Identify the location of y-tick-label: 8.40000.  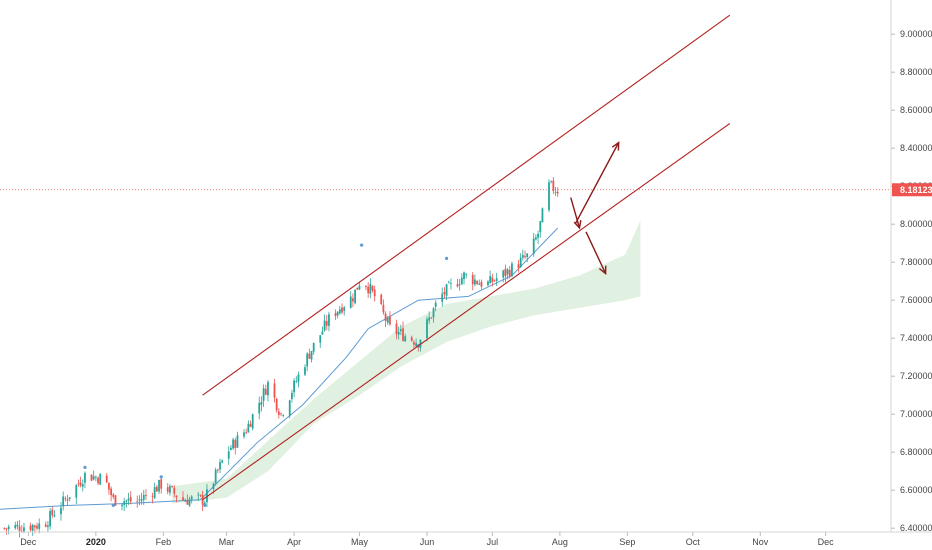
(916, 148).